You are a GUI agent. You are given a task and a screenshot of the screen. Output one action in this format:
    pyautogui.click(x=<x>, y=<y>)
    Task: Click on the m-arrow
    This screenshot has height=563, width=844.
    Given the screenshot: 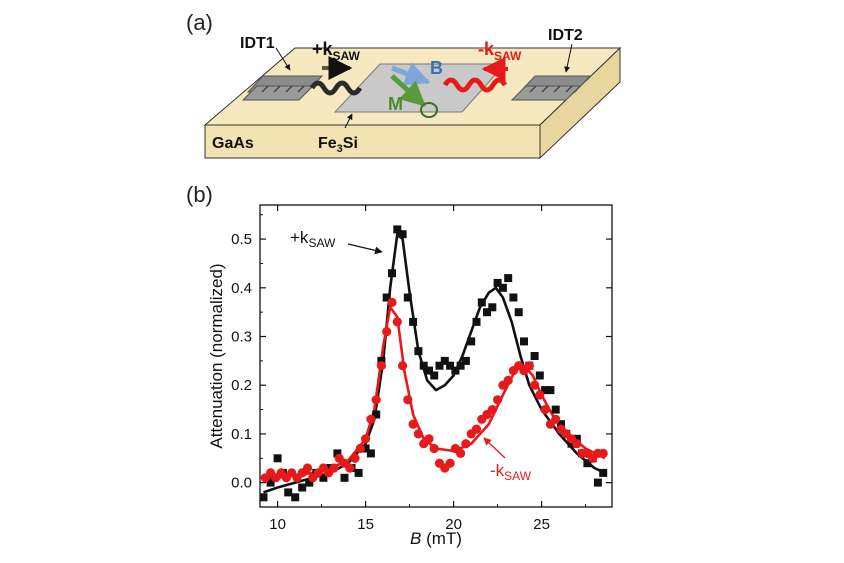 What is the action you would take?
    pyautogui.click(x=408, y=90)
    